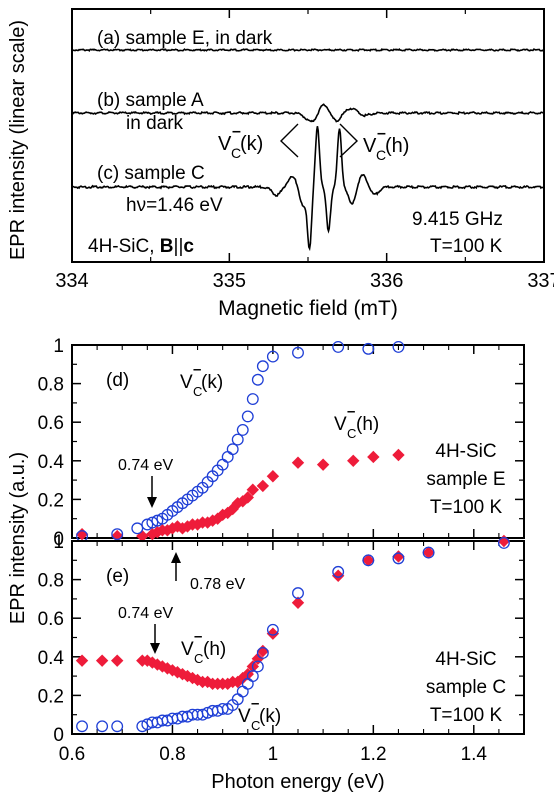 The image size is (554, 802). What do you see at coordinates (198, 636) in the screenshot?
I see `e-vc-h-sup: –` at bounding box center [198, 636].